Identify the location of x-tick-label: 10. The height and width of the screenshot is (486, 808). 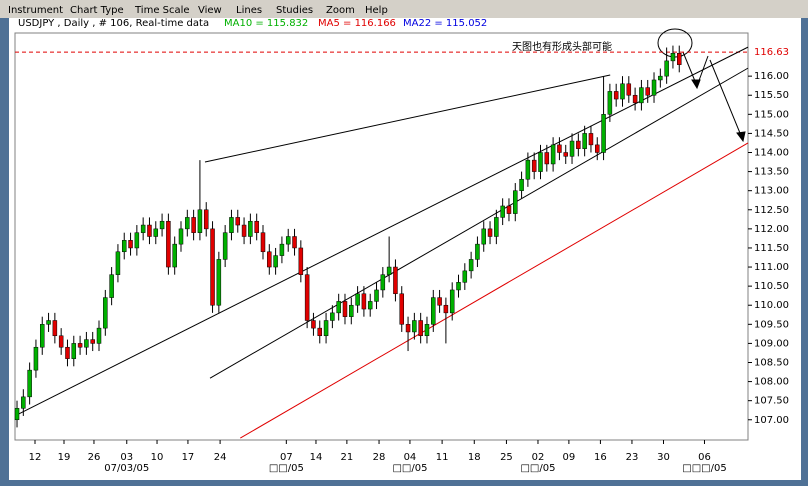
(157, 457).